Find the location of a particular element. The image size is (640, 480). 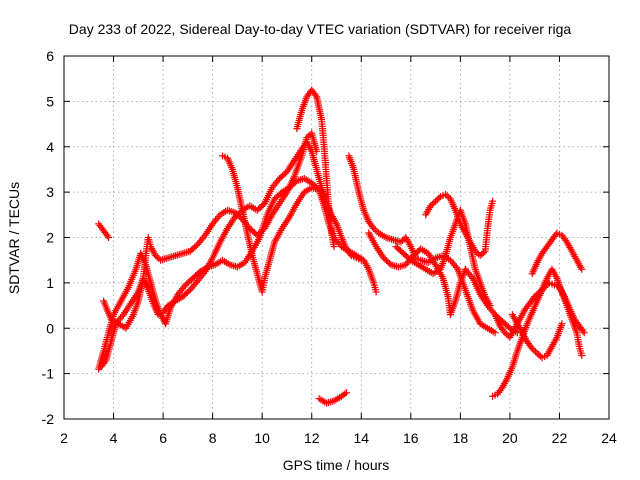

x-tick-label: 12 is located at coordinates (312, 438).